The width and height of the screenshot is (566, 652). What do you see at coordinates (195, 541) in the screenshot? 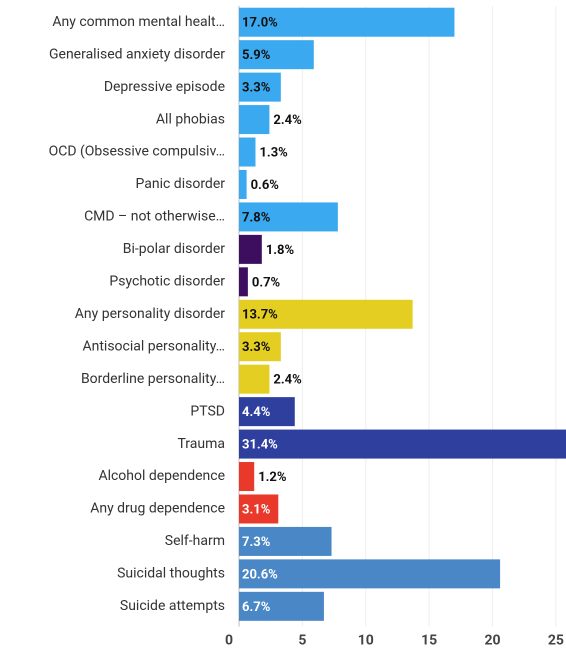
I see `category-label: Self-harm` at bounding box center [195, 541].